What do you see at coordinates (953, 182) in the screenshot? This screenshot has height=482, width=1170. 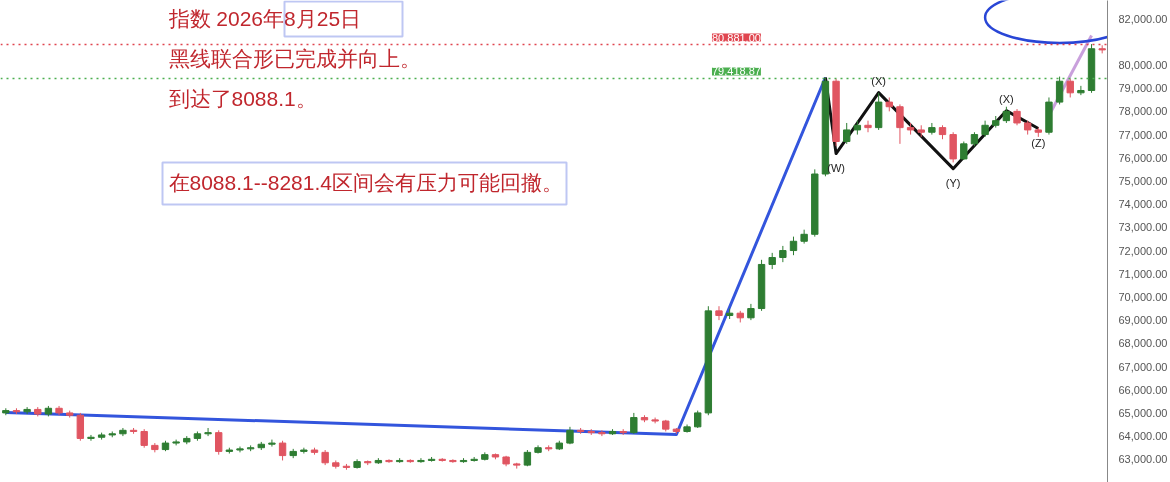 I see `annotation: (Y)` at bounding box center [953, 182].